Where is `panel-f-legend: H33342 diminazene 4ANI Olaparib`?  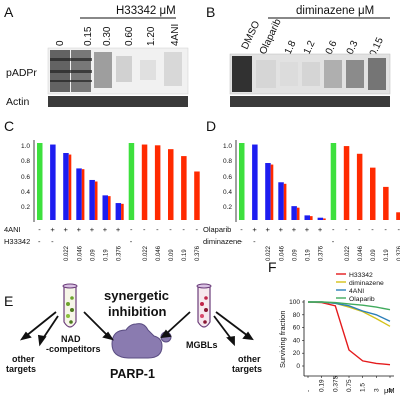 panel-f-legend: H33342 diminazene 4ANI Olaparib is located at coordinates (360, 287).